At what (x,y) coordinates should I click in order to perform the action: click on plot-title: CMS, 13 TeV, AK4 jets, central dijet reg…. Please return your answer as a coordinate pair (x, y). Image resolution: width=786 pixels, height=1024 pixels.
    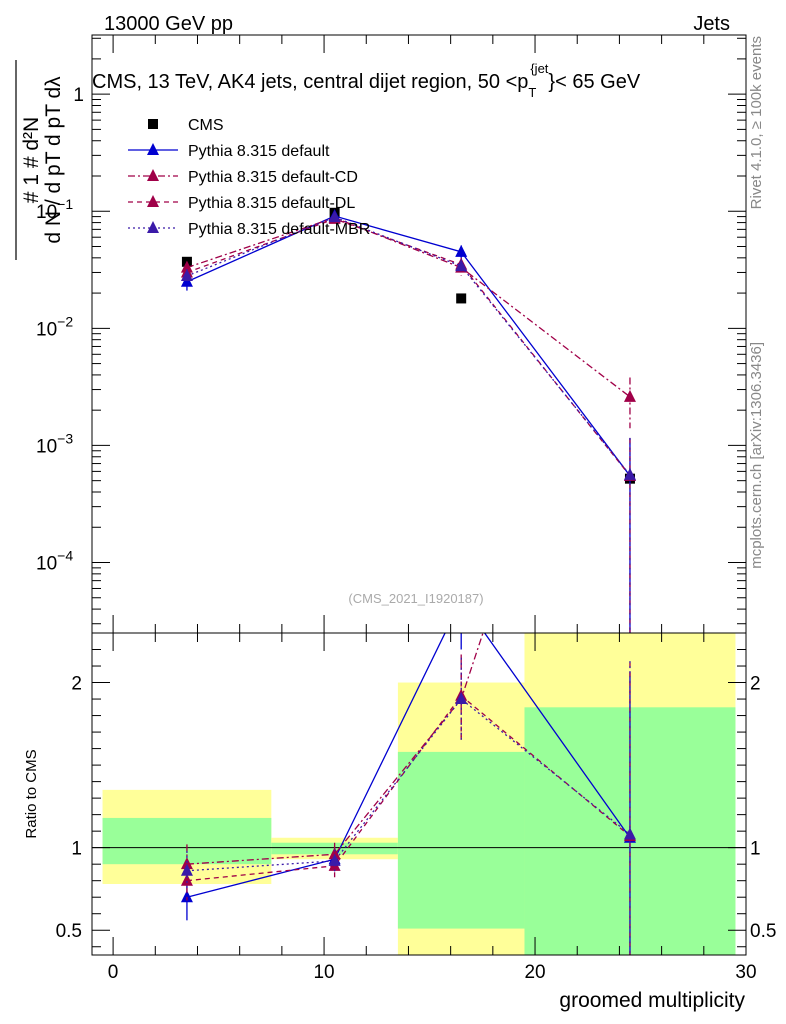
    Looking at the image, I should click on (366, 80).